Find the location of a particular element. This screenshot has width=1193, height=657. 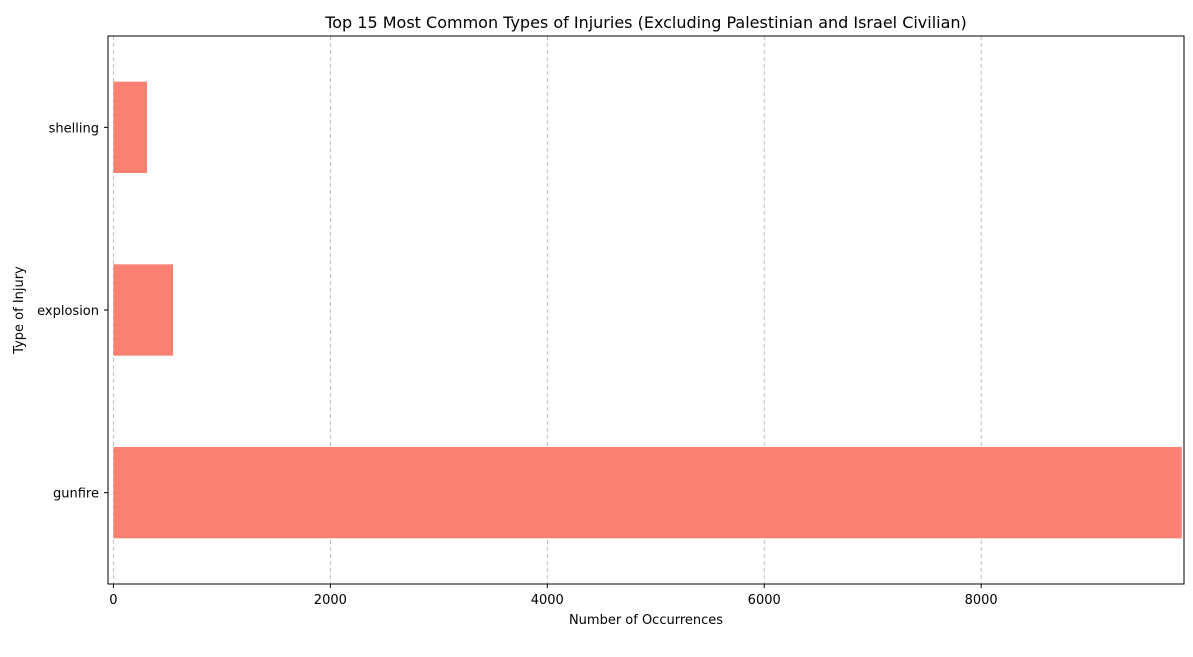

x-tick-label: 0 is located at coordinates (113, 600).